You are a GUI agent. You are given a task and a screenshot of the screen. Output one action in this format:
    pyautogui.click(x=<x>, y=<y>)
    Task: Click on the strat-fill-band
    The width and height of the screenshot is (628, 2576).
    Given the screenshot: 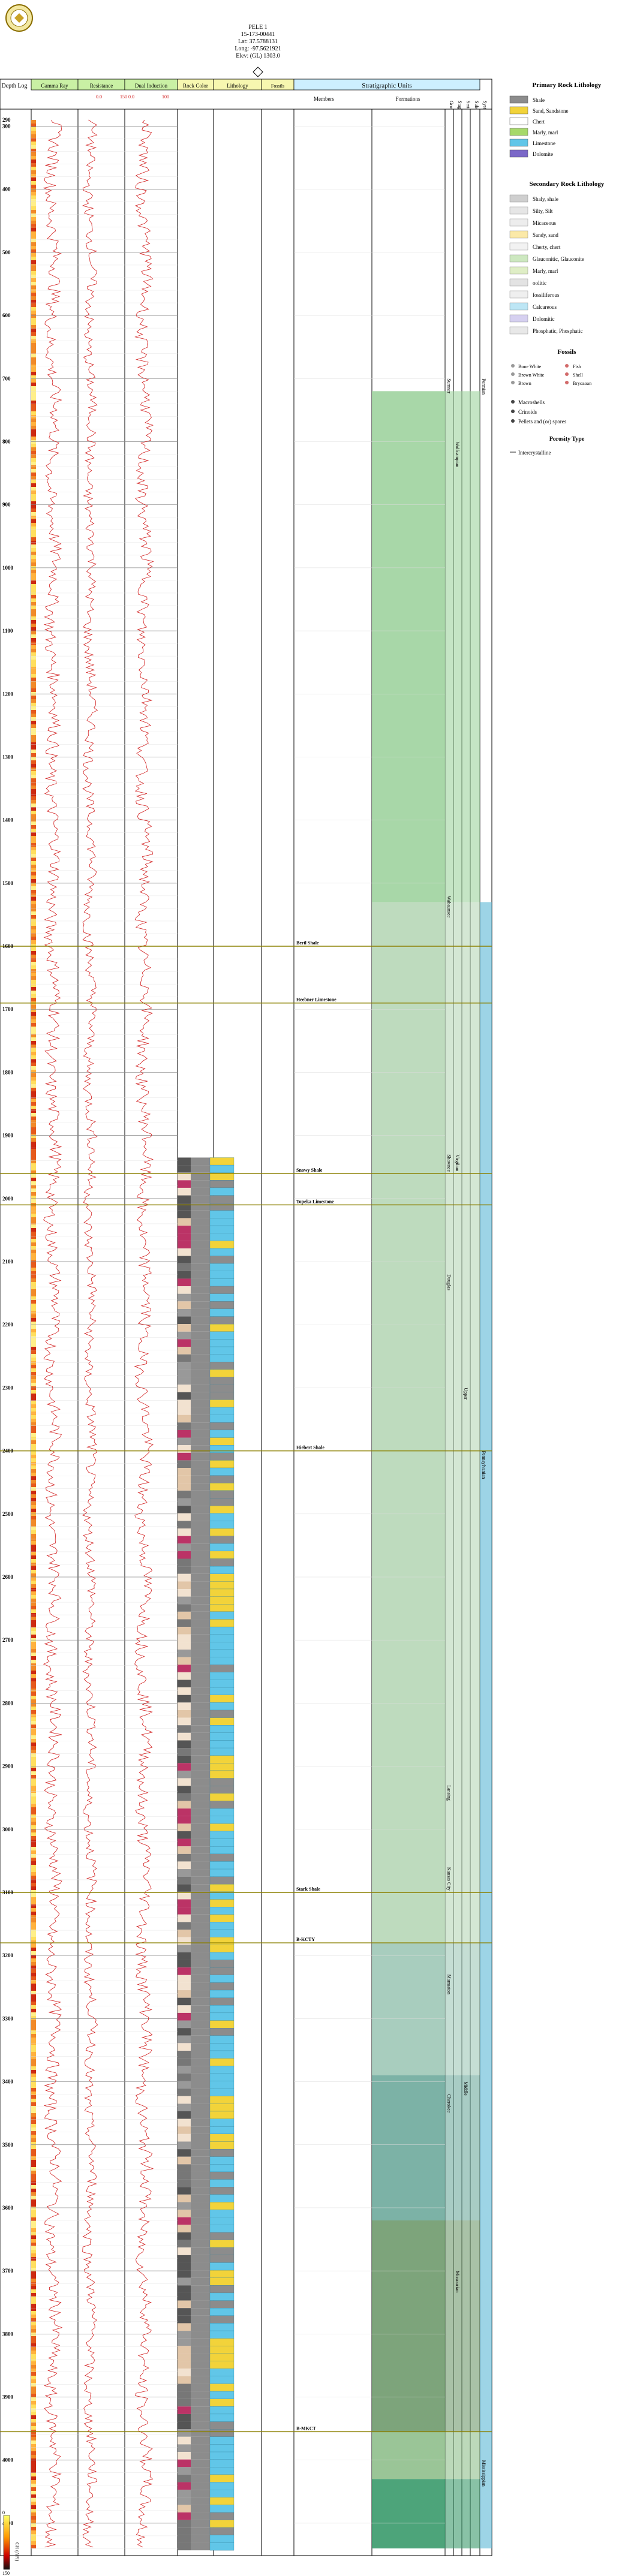 What is the action you would take?
    pyautogui.click(x=408, y=2513)
    